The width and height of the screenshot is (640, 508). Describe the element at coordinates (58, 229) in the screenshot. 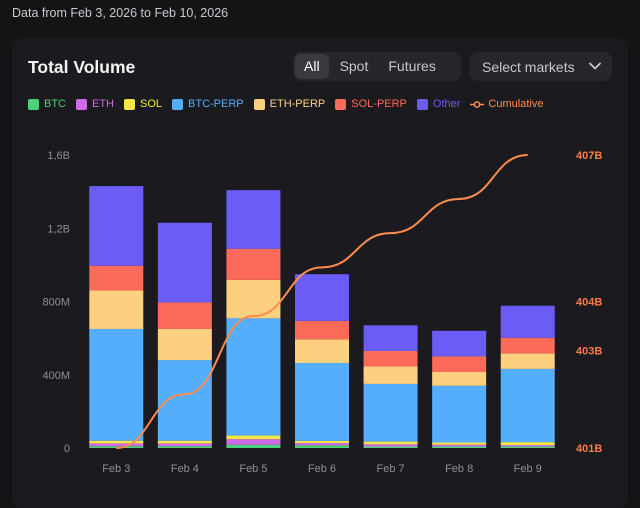

I see `y-tick-label: 1,2B` at that location.